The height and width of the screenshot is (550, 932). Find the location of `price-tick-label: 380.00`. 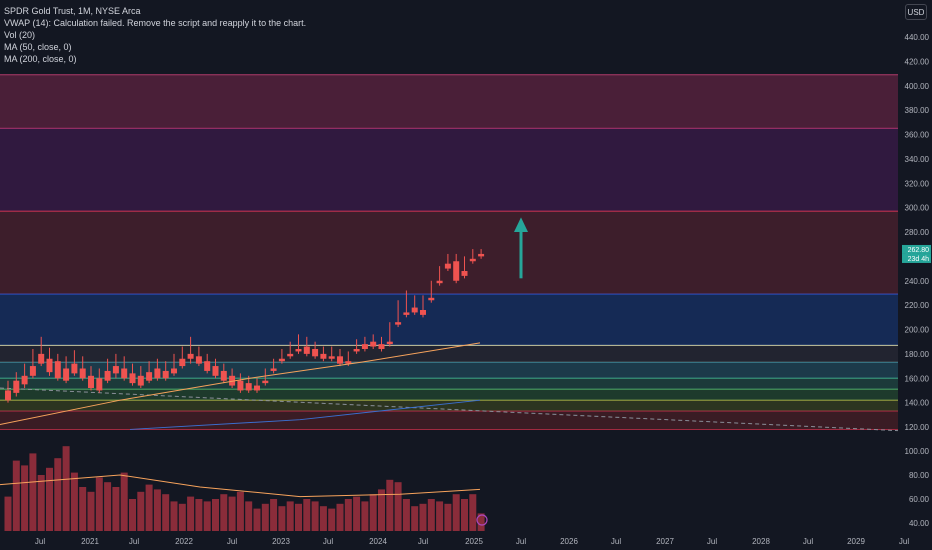

price-tick-label: 380.00 is located at coordinates (917, 110).